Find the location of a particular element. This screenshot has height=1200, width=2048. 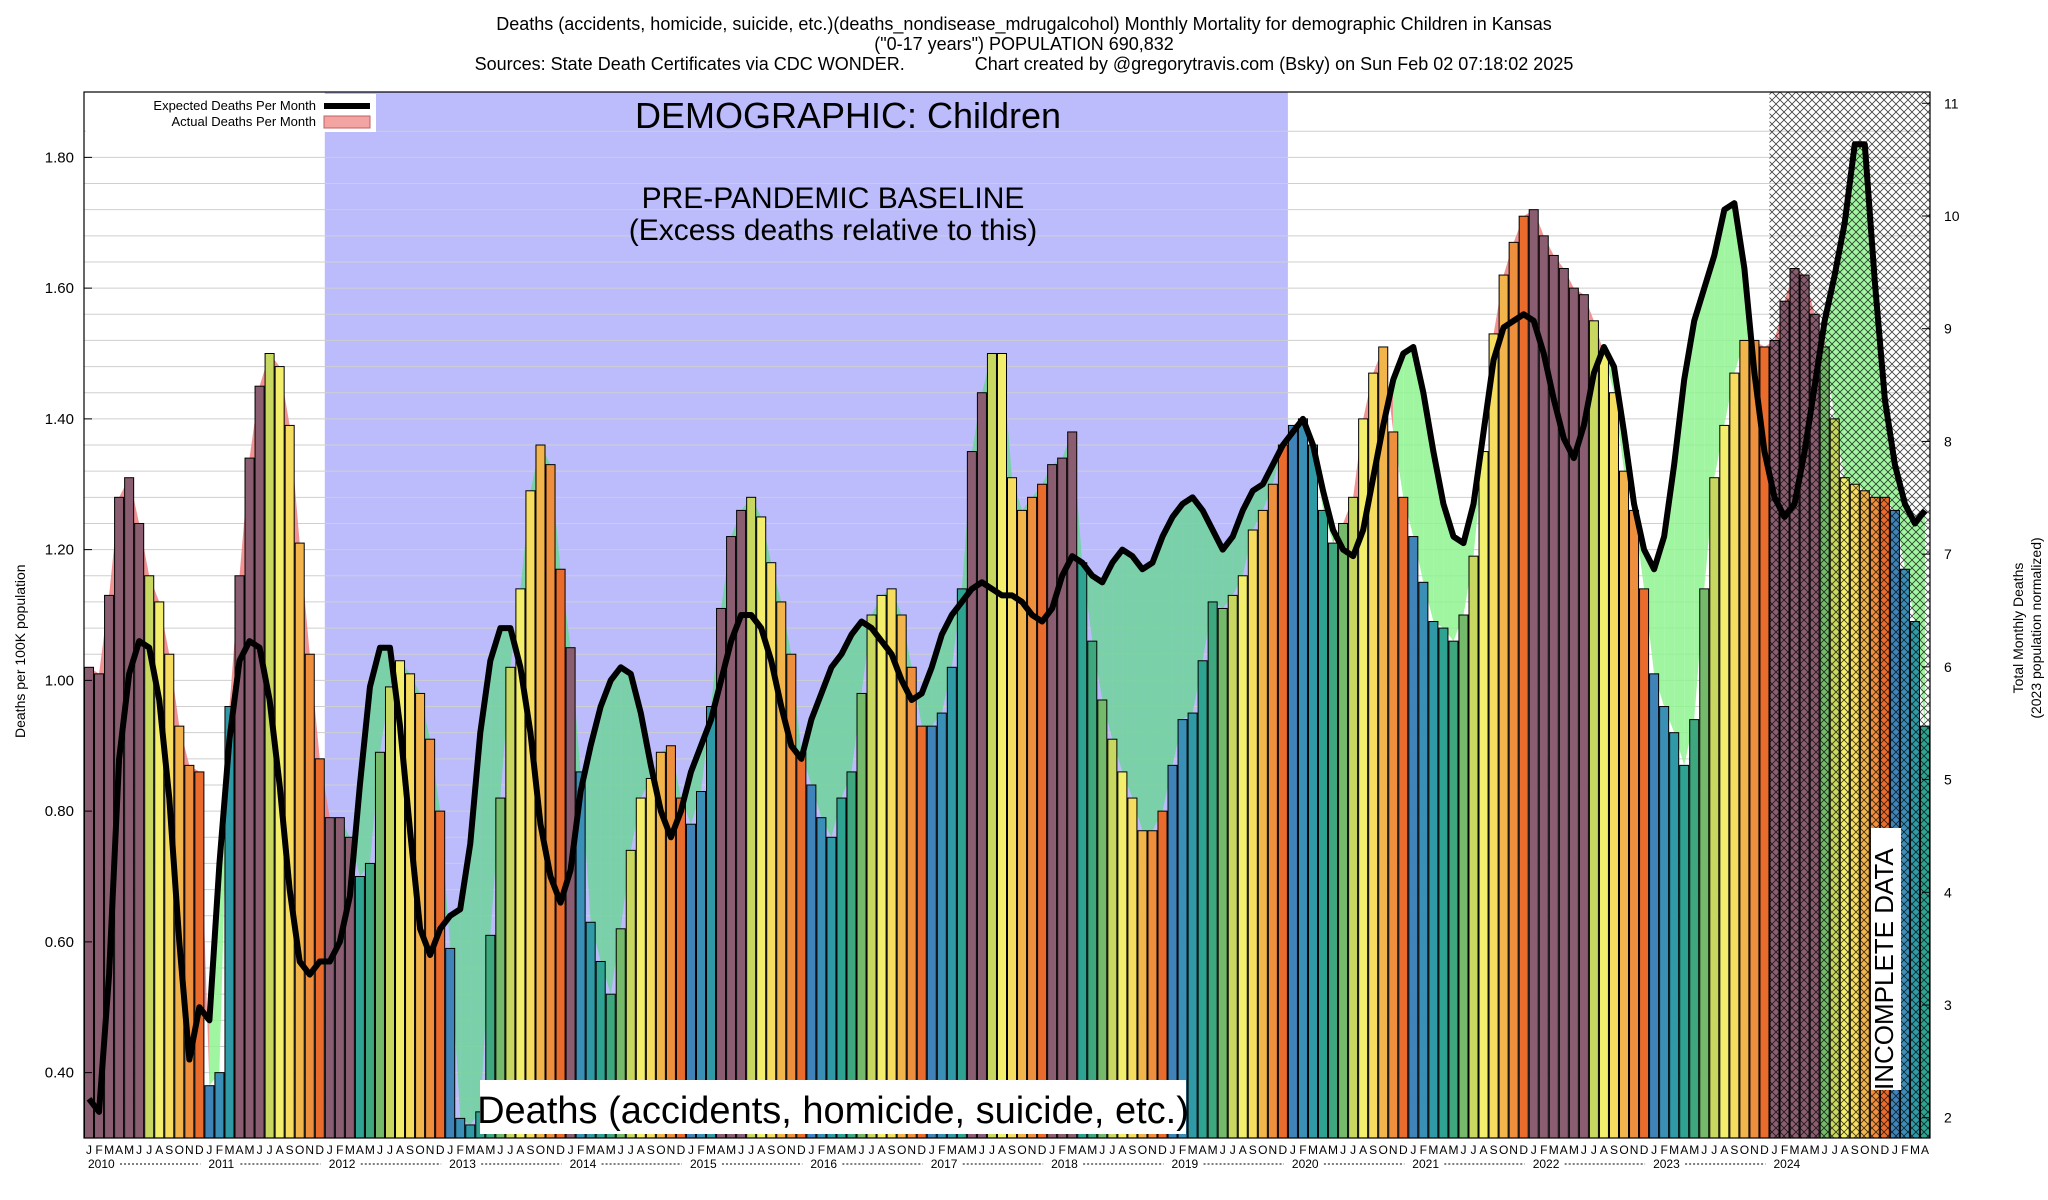

year-tick-label: 2018 is located at coordinates (1064, 1164).